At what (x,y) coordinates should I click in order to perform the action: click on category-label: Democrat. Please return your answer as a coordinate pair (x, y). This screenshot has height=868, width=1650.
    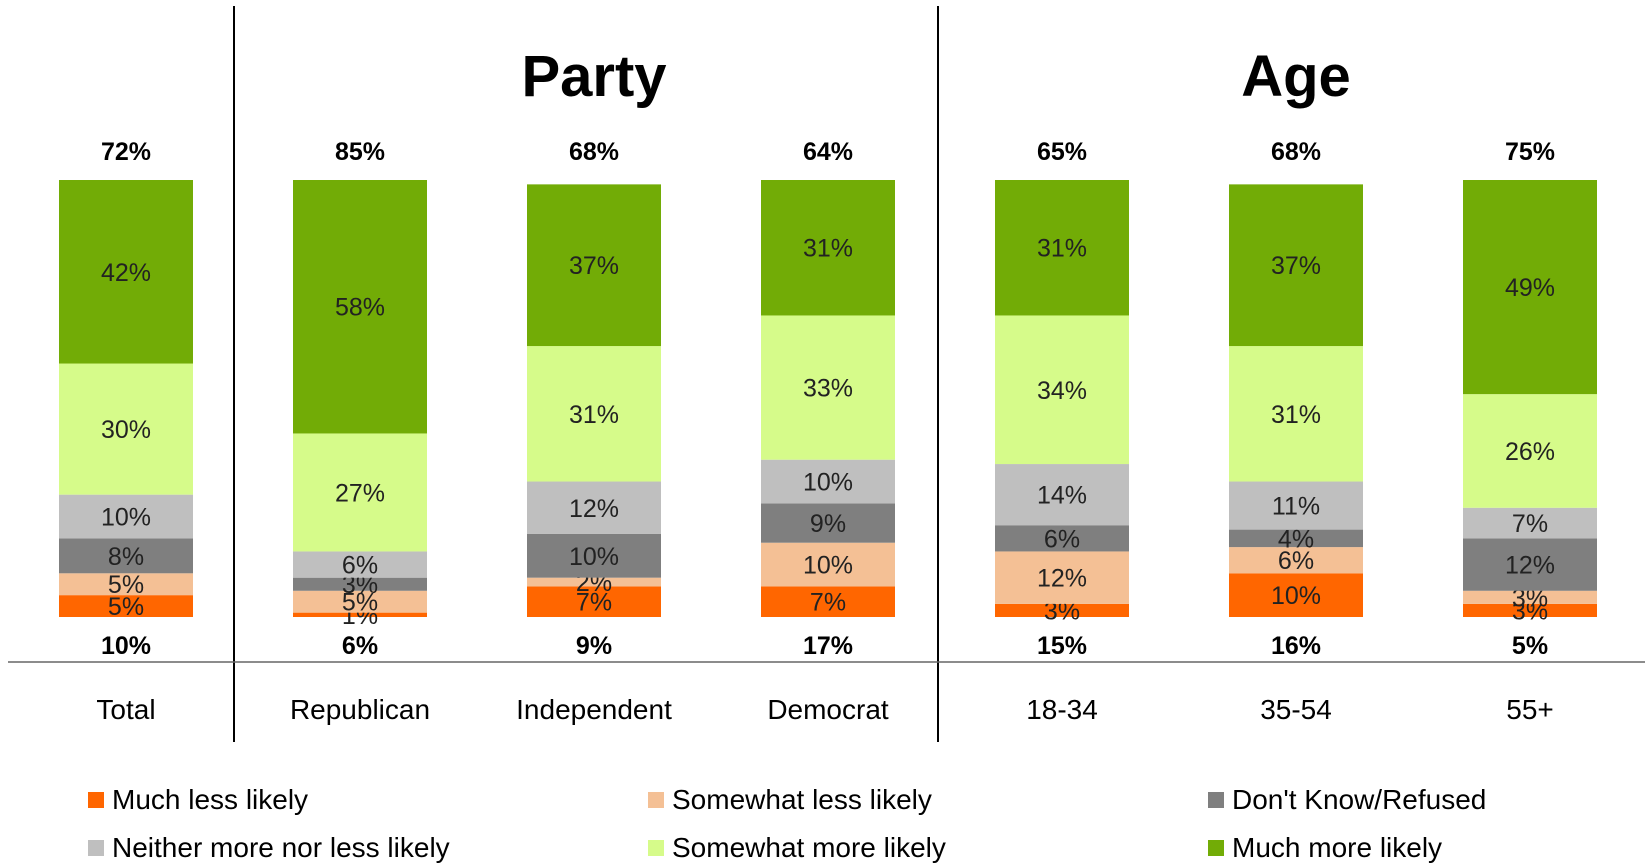
    Looking at the image, I should click on (828, 709).